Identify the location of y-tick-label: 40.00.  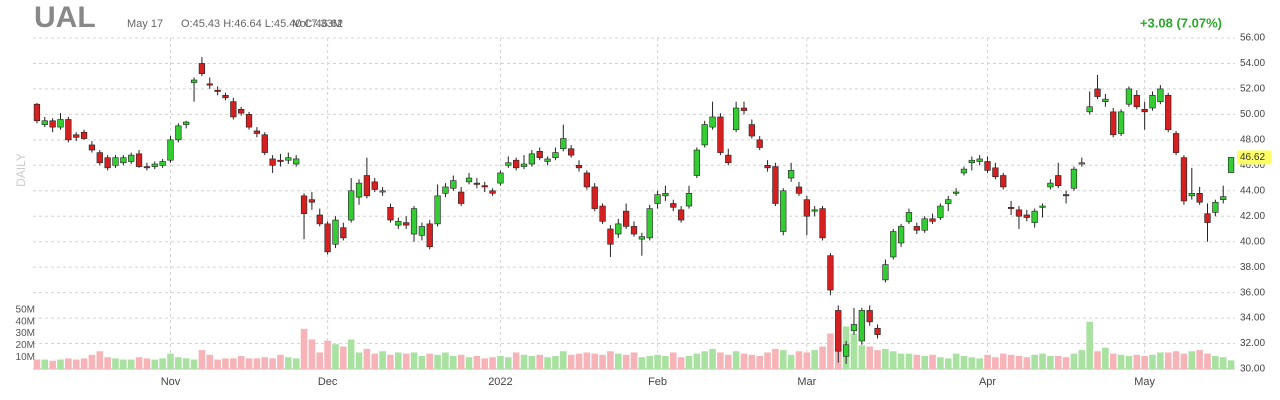
(1252, 241).